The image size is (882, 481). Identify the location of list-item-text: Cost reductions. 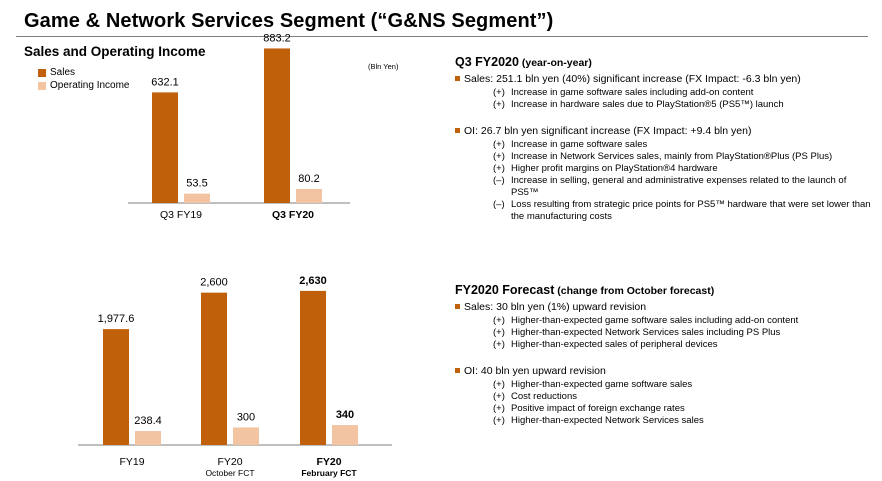
(544, 396).